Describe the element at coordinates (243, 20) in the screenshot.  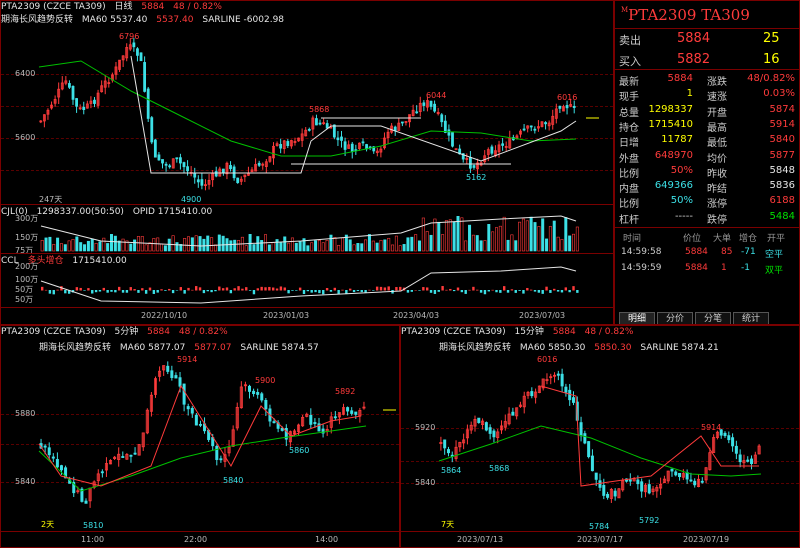
I see `main-sarline: SARLINE -6002.98` at that location.